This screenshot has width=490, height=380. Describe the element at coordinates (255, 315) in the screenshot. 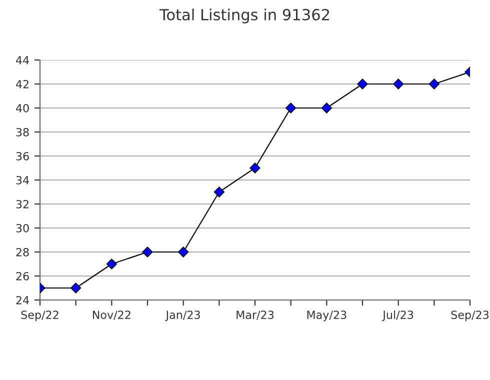

I see `x-tick-label: Mar/23` at that location.